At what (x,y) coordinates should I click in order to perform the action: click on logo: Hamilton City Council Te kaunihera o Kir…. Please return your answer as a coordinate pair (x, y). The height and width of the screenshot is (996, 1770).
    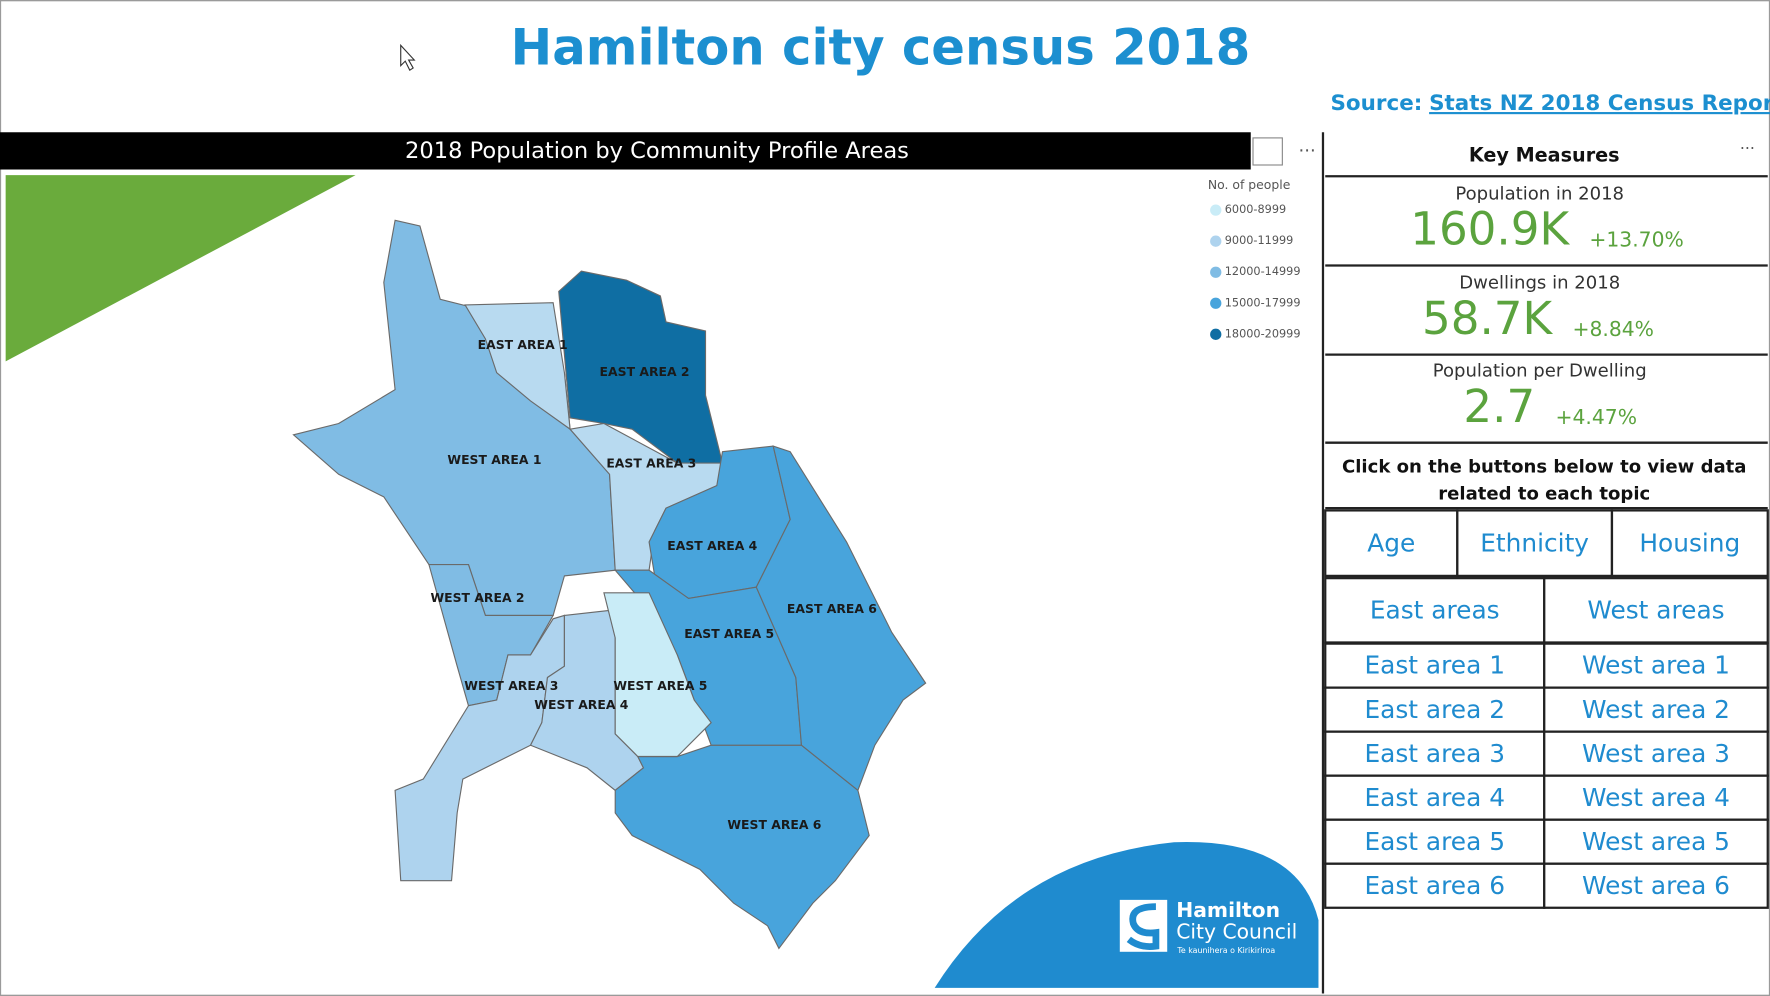
    Looking at the image, I should click on (1208, 926).